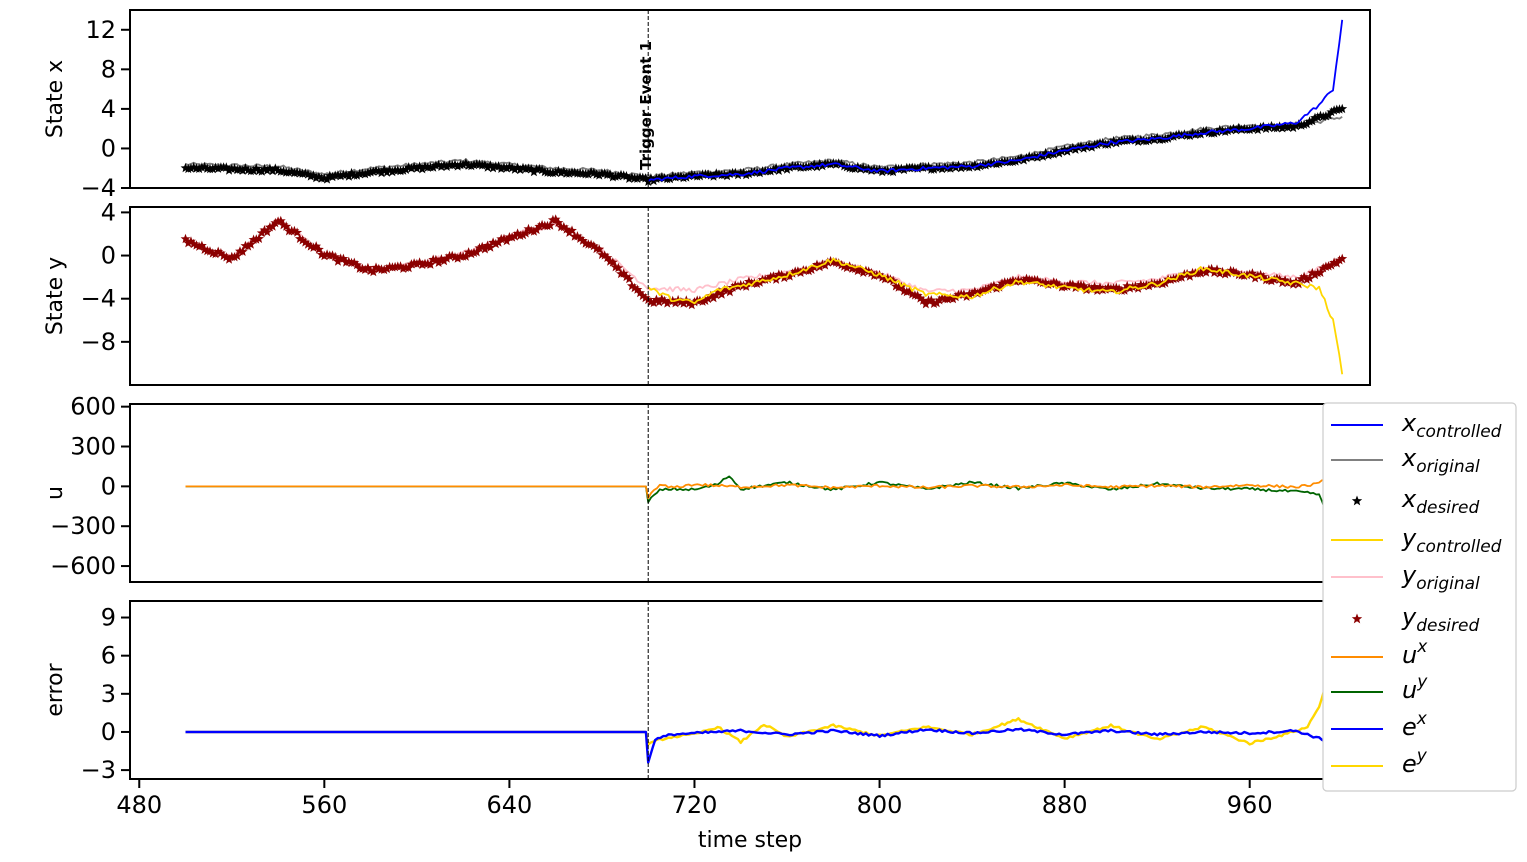  What do you see at coordinates (93, 407) in the screenshot?
I see `y-tick-label: 600` at bounding box center [93, 407].